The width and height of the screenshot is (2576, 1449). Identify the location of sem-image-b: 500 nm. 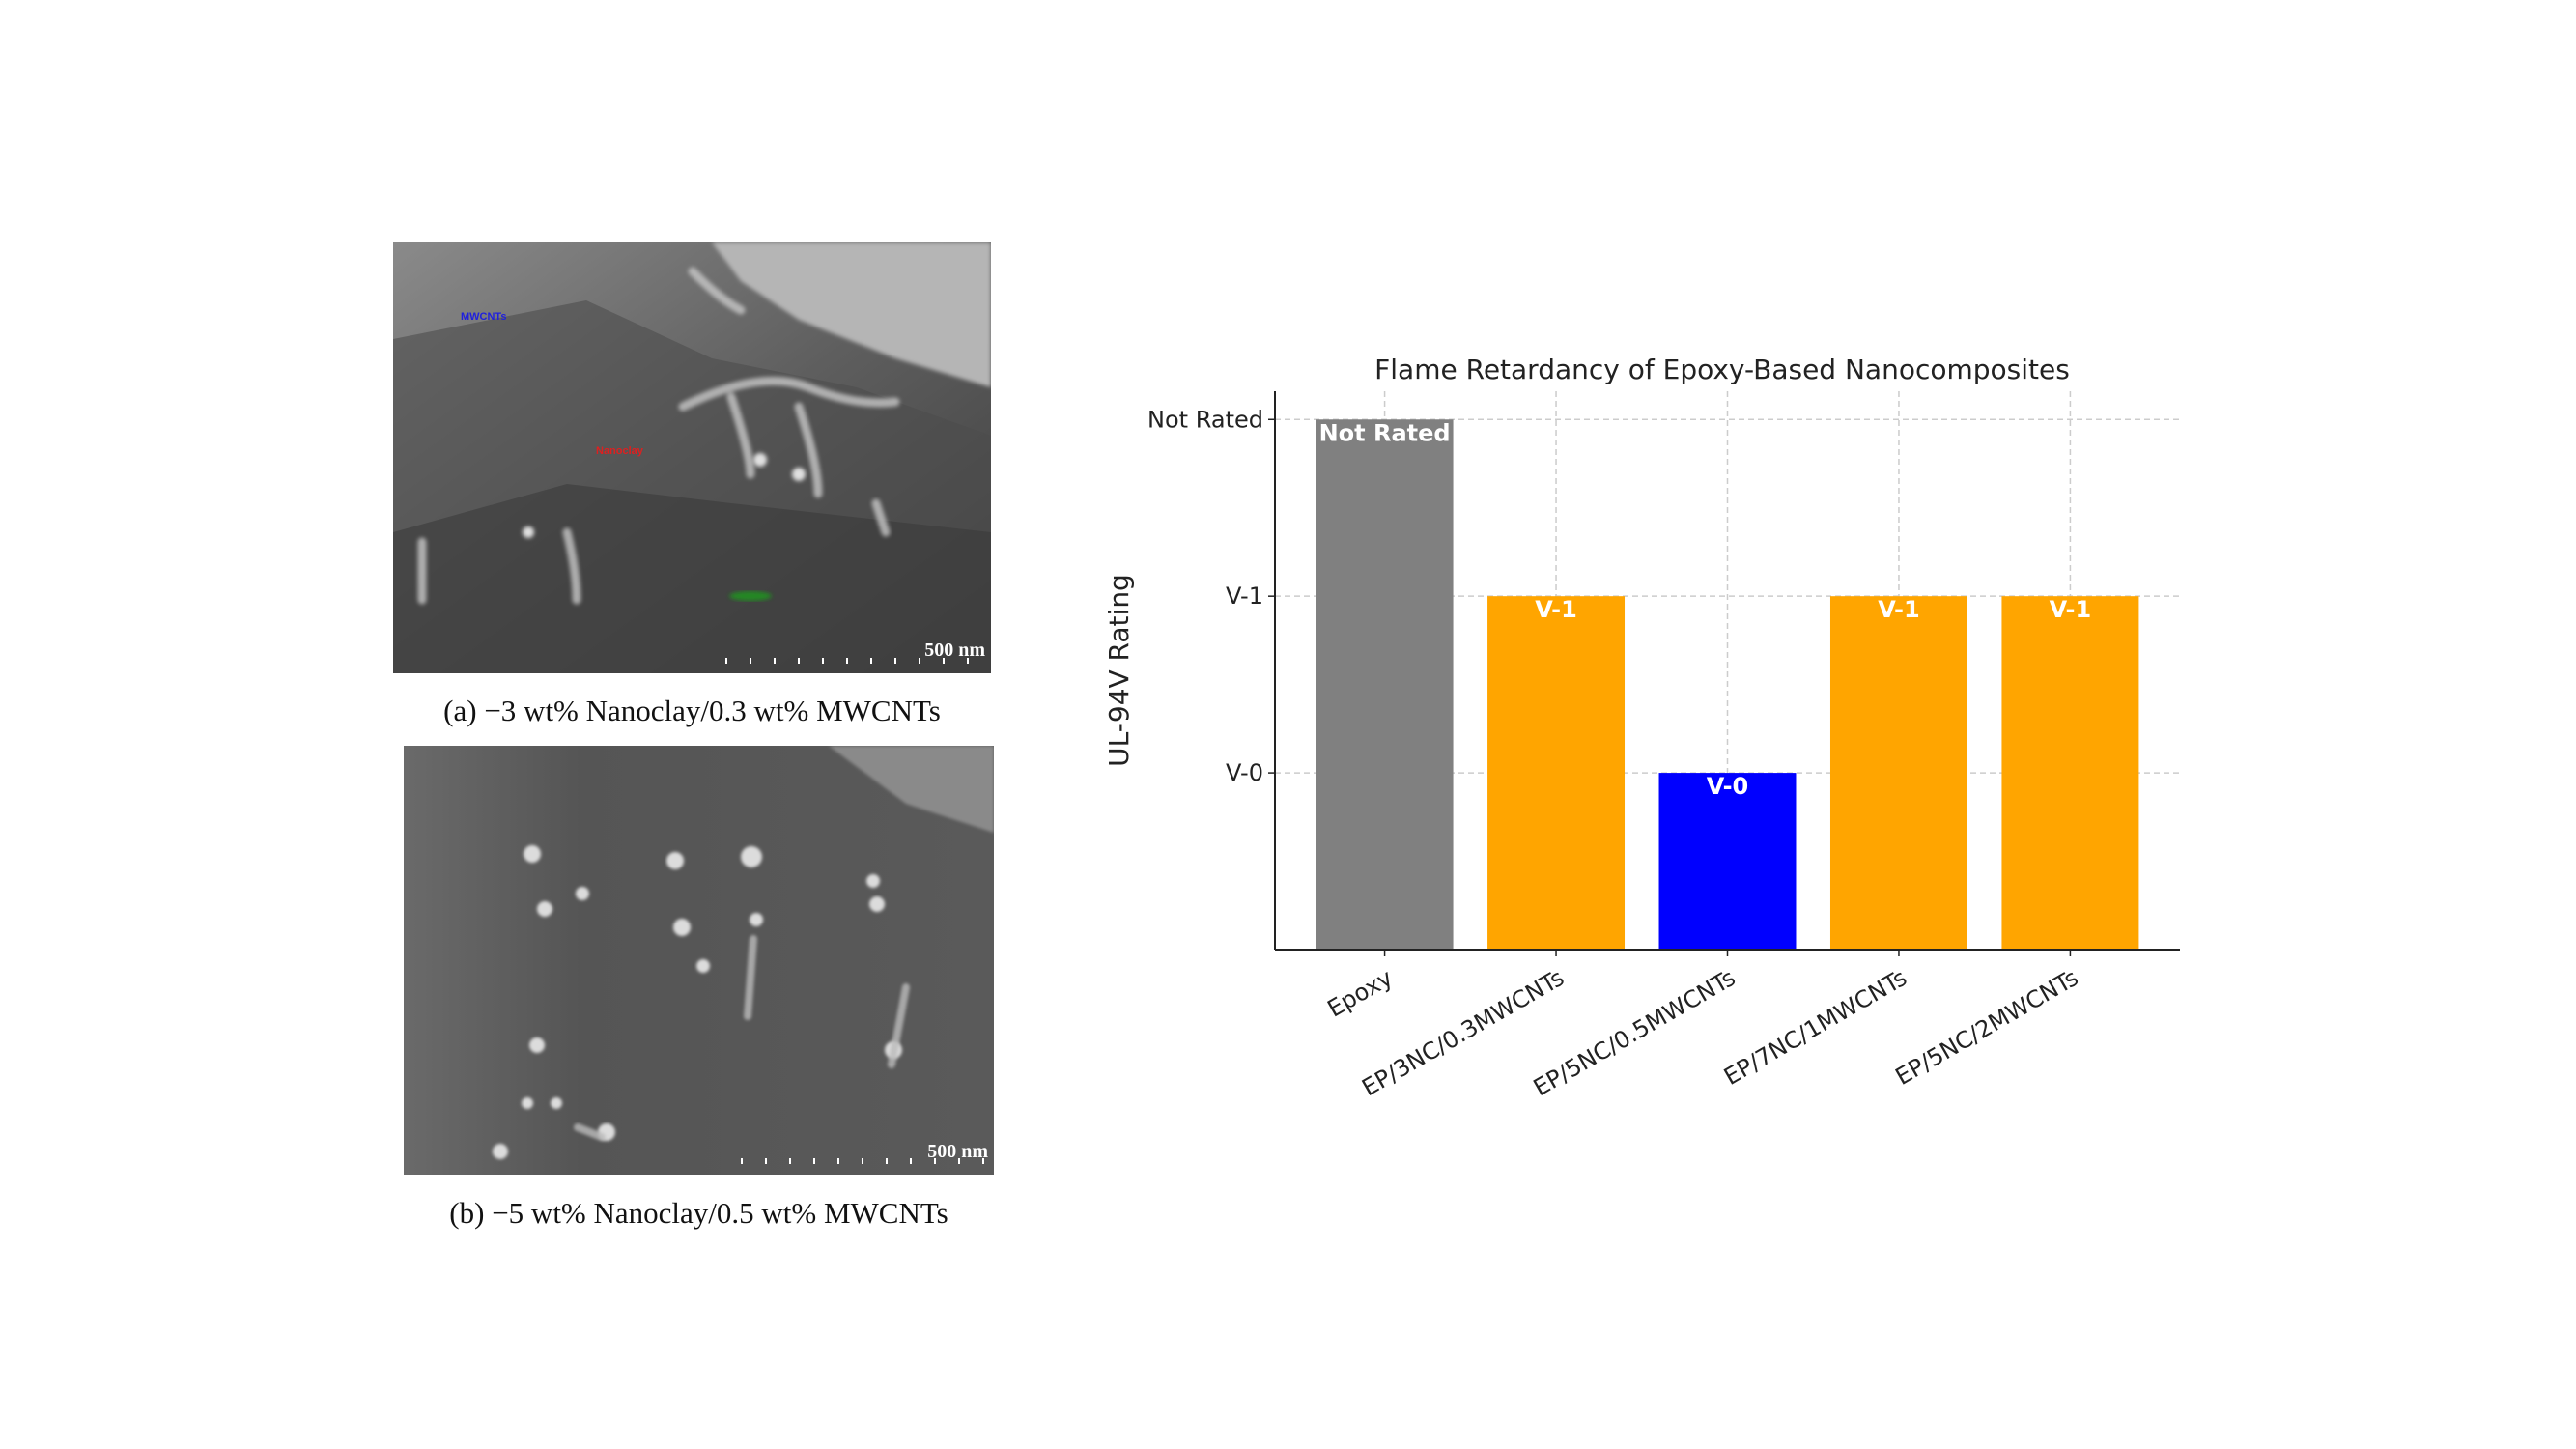
(699, 960).